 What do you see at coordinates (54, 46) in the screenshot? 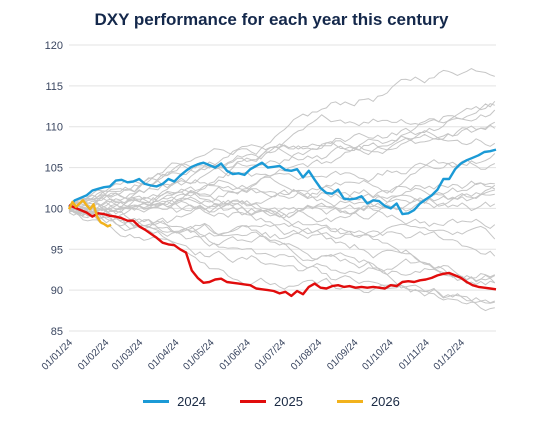
I see `y-tick-label: 120` at bounding box center [54, 46].